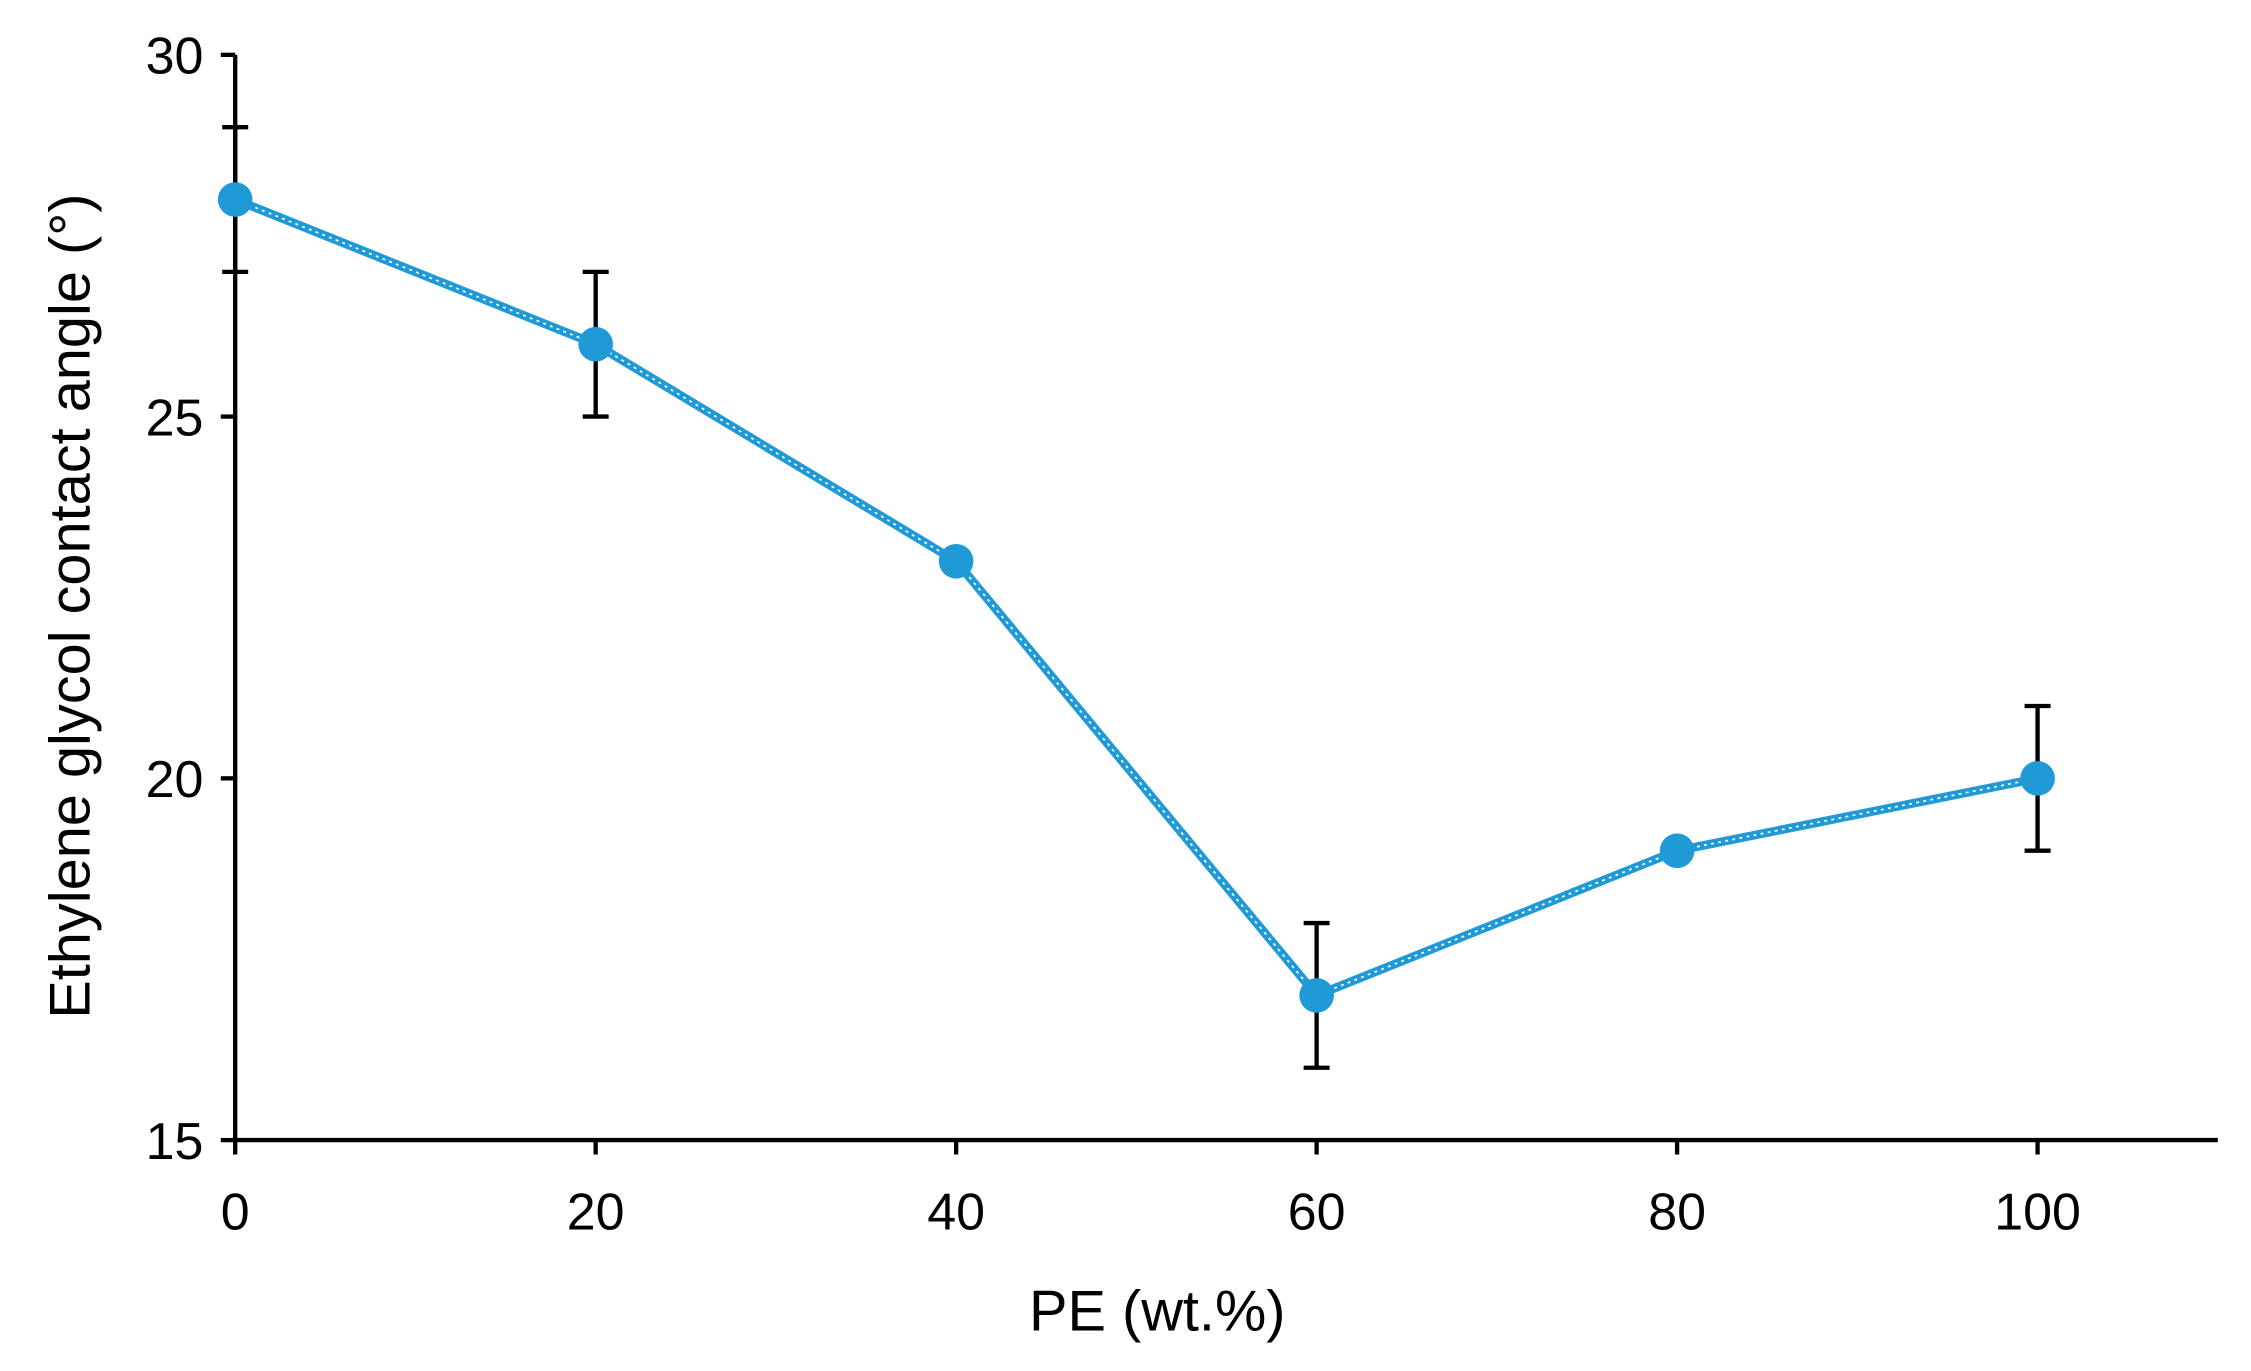 This screenshot has height=1371, width=2251. What do you see at coordinates (1317, 1213) in the screenshot?
I see `x-tick-label: 60` at bounding box center [1317, 1213].